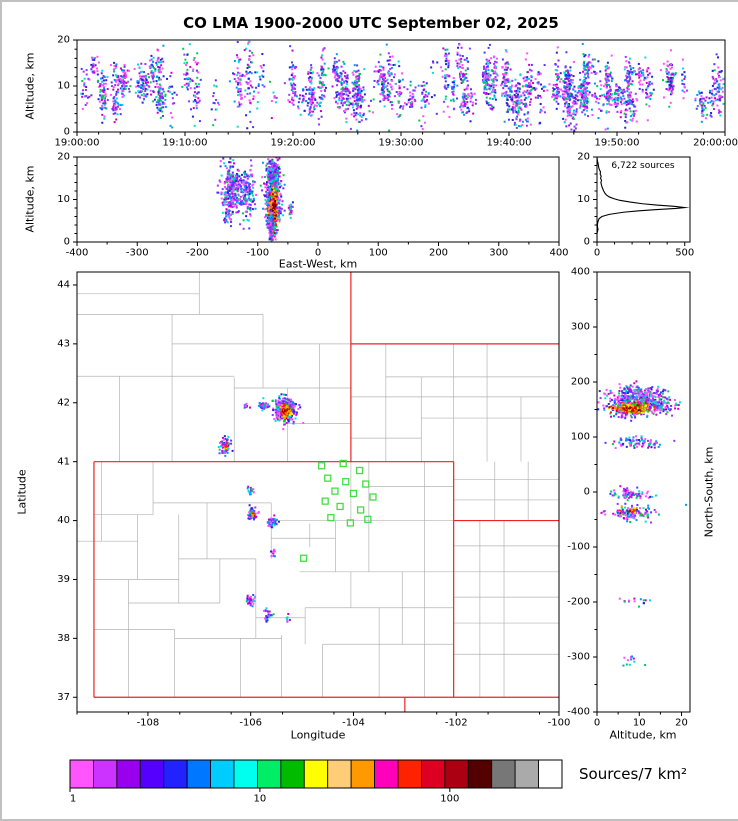  I want to click on ylabel-altitude-row2: Altitude, km, so click(30, 199).